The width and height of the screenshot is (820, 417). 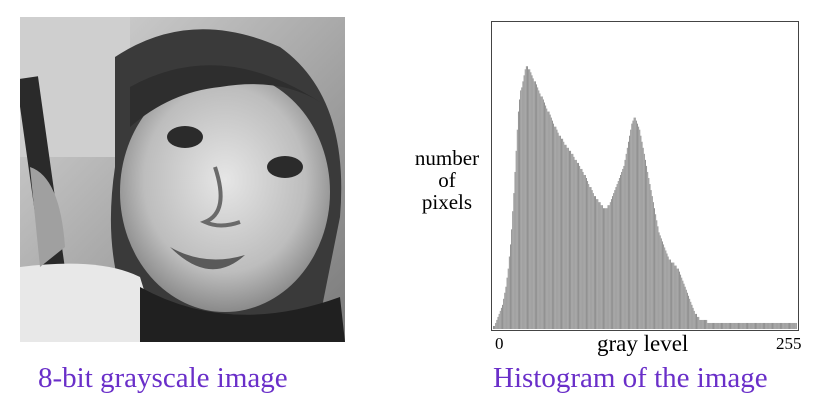 I want to click on y-axis-label-line-1: number, so click(x=447, y=158).